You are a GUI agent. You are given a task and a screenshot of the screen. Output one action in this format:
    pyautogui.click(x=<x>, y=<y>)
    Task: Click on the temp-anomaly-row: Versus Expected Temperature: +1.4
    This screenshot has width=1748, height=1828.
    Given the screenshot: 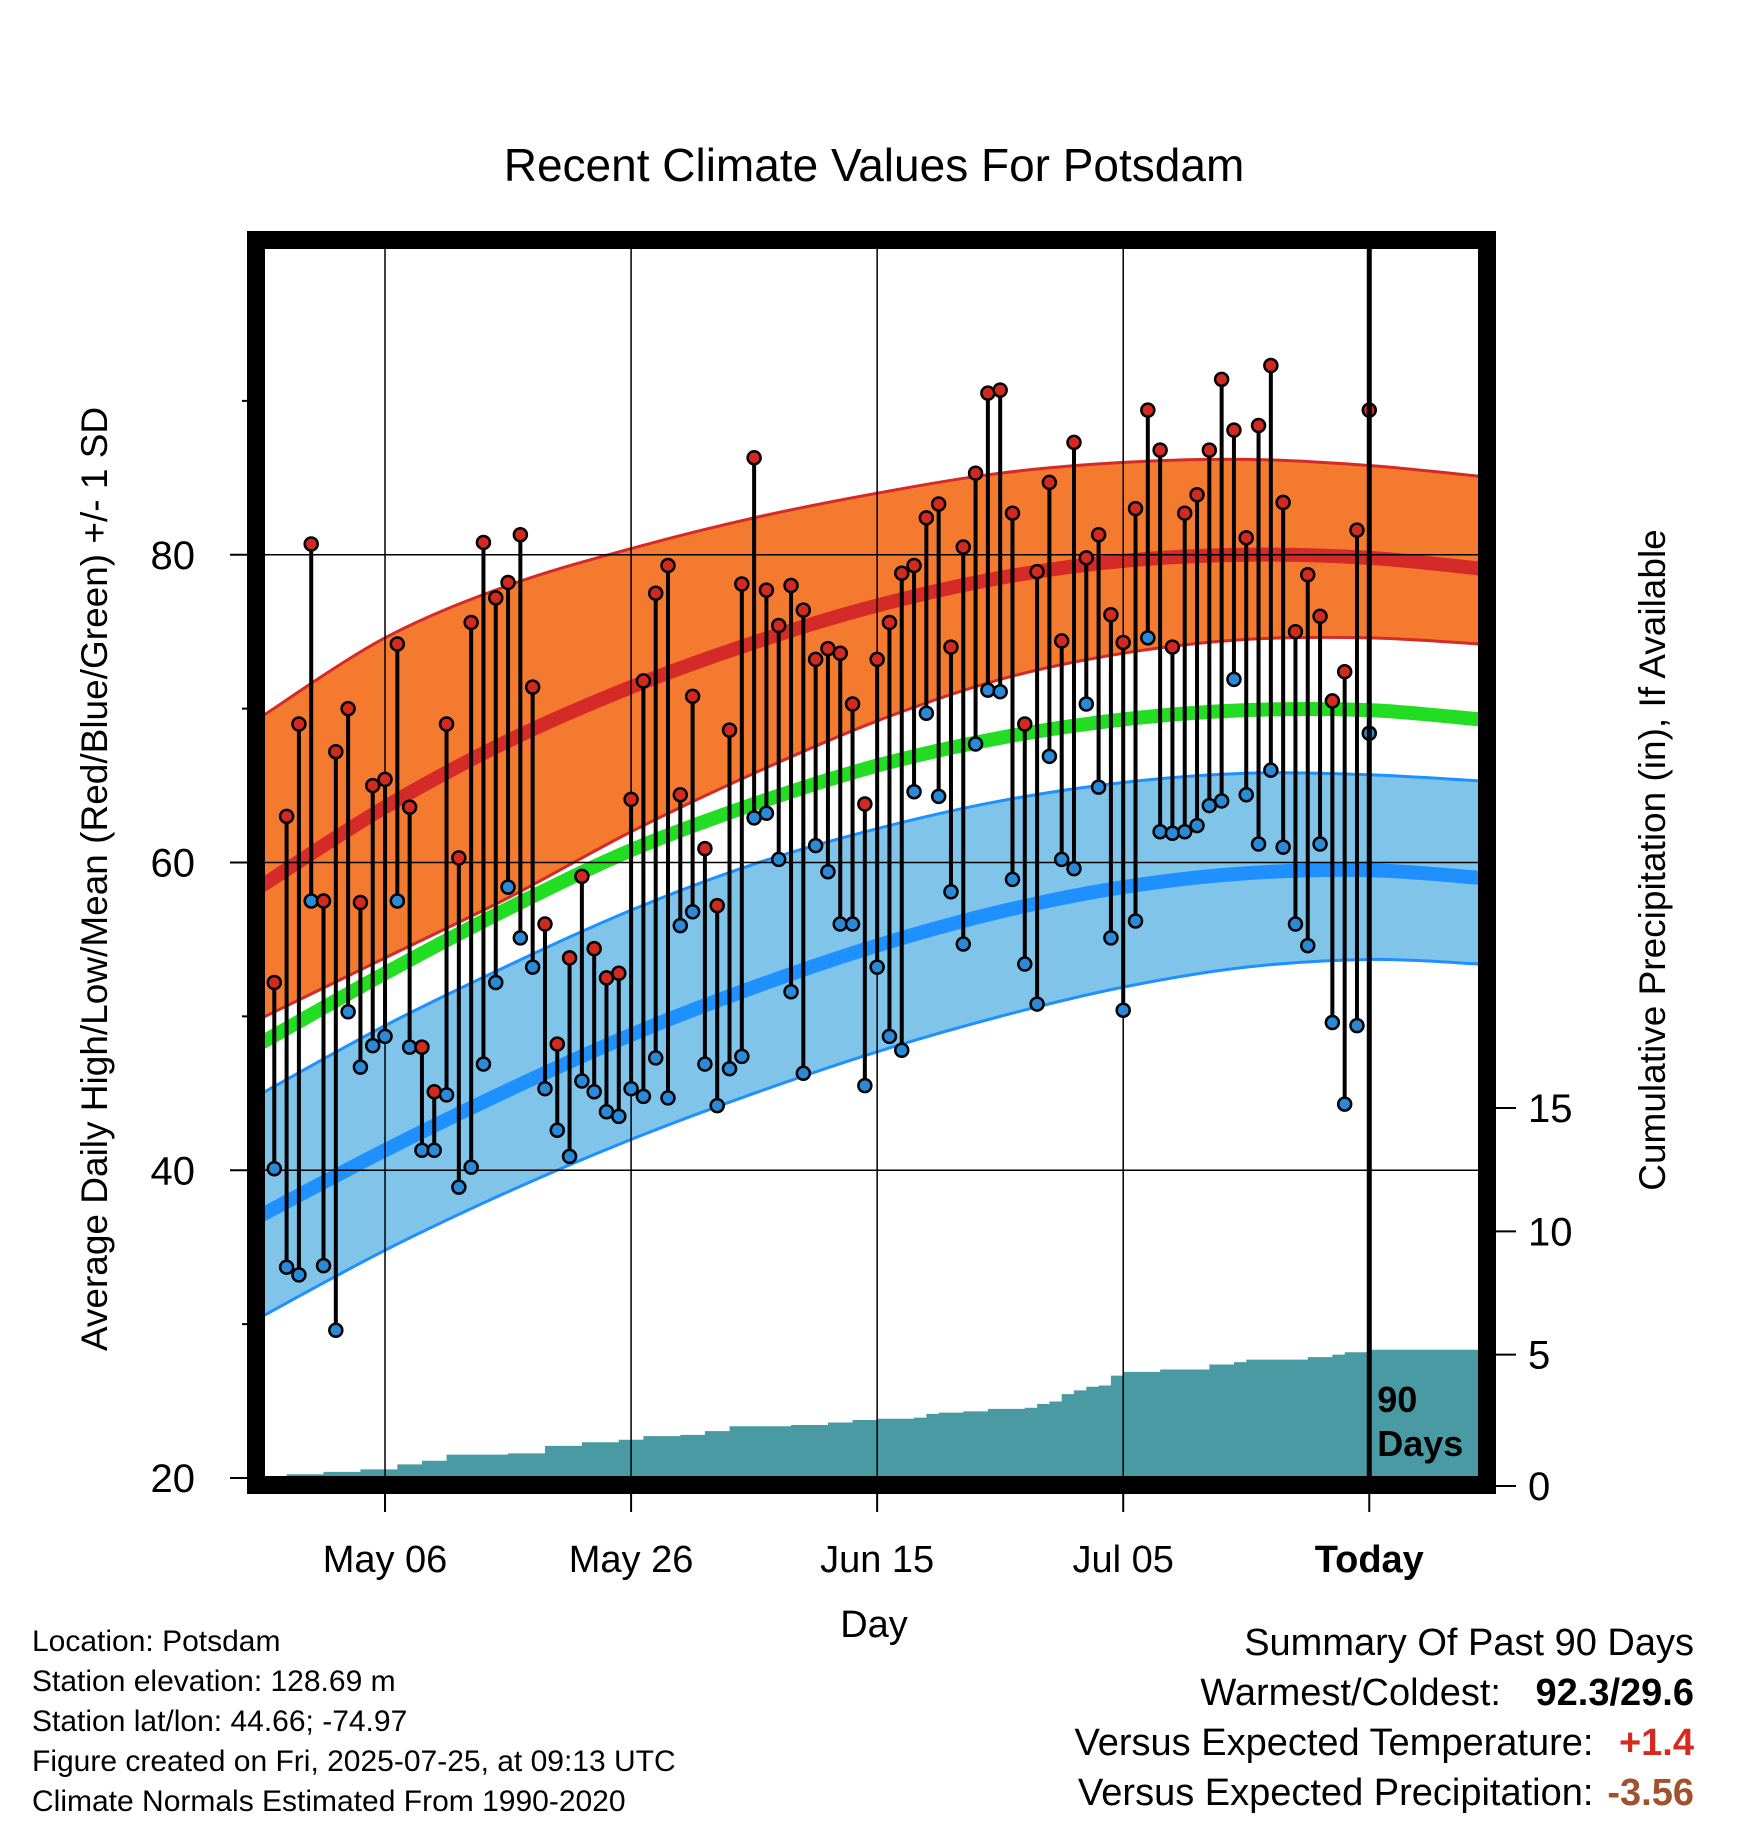 What is the action you would take?
    pyautogui.click(x=1384, y=1743)
    